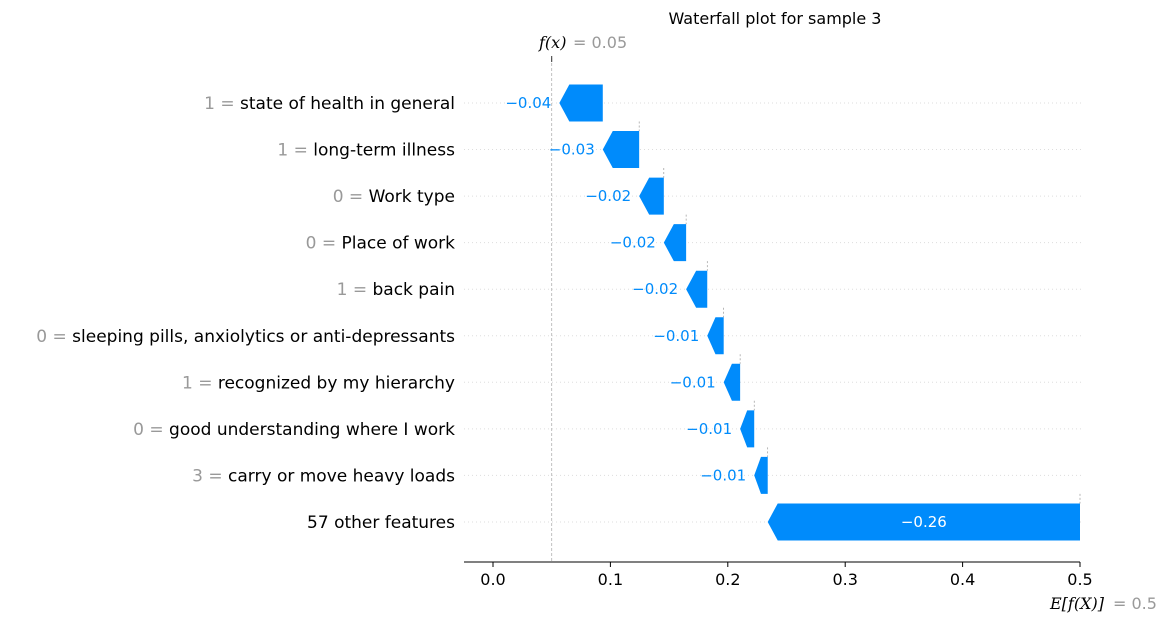 The image size is (1167, 622). Describe the element at coordinates (572, 150) in the screenshot. I see `bar-value-label: −0.03` at that location.